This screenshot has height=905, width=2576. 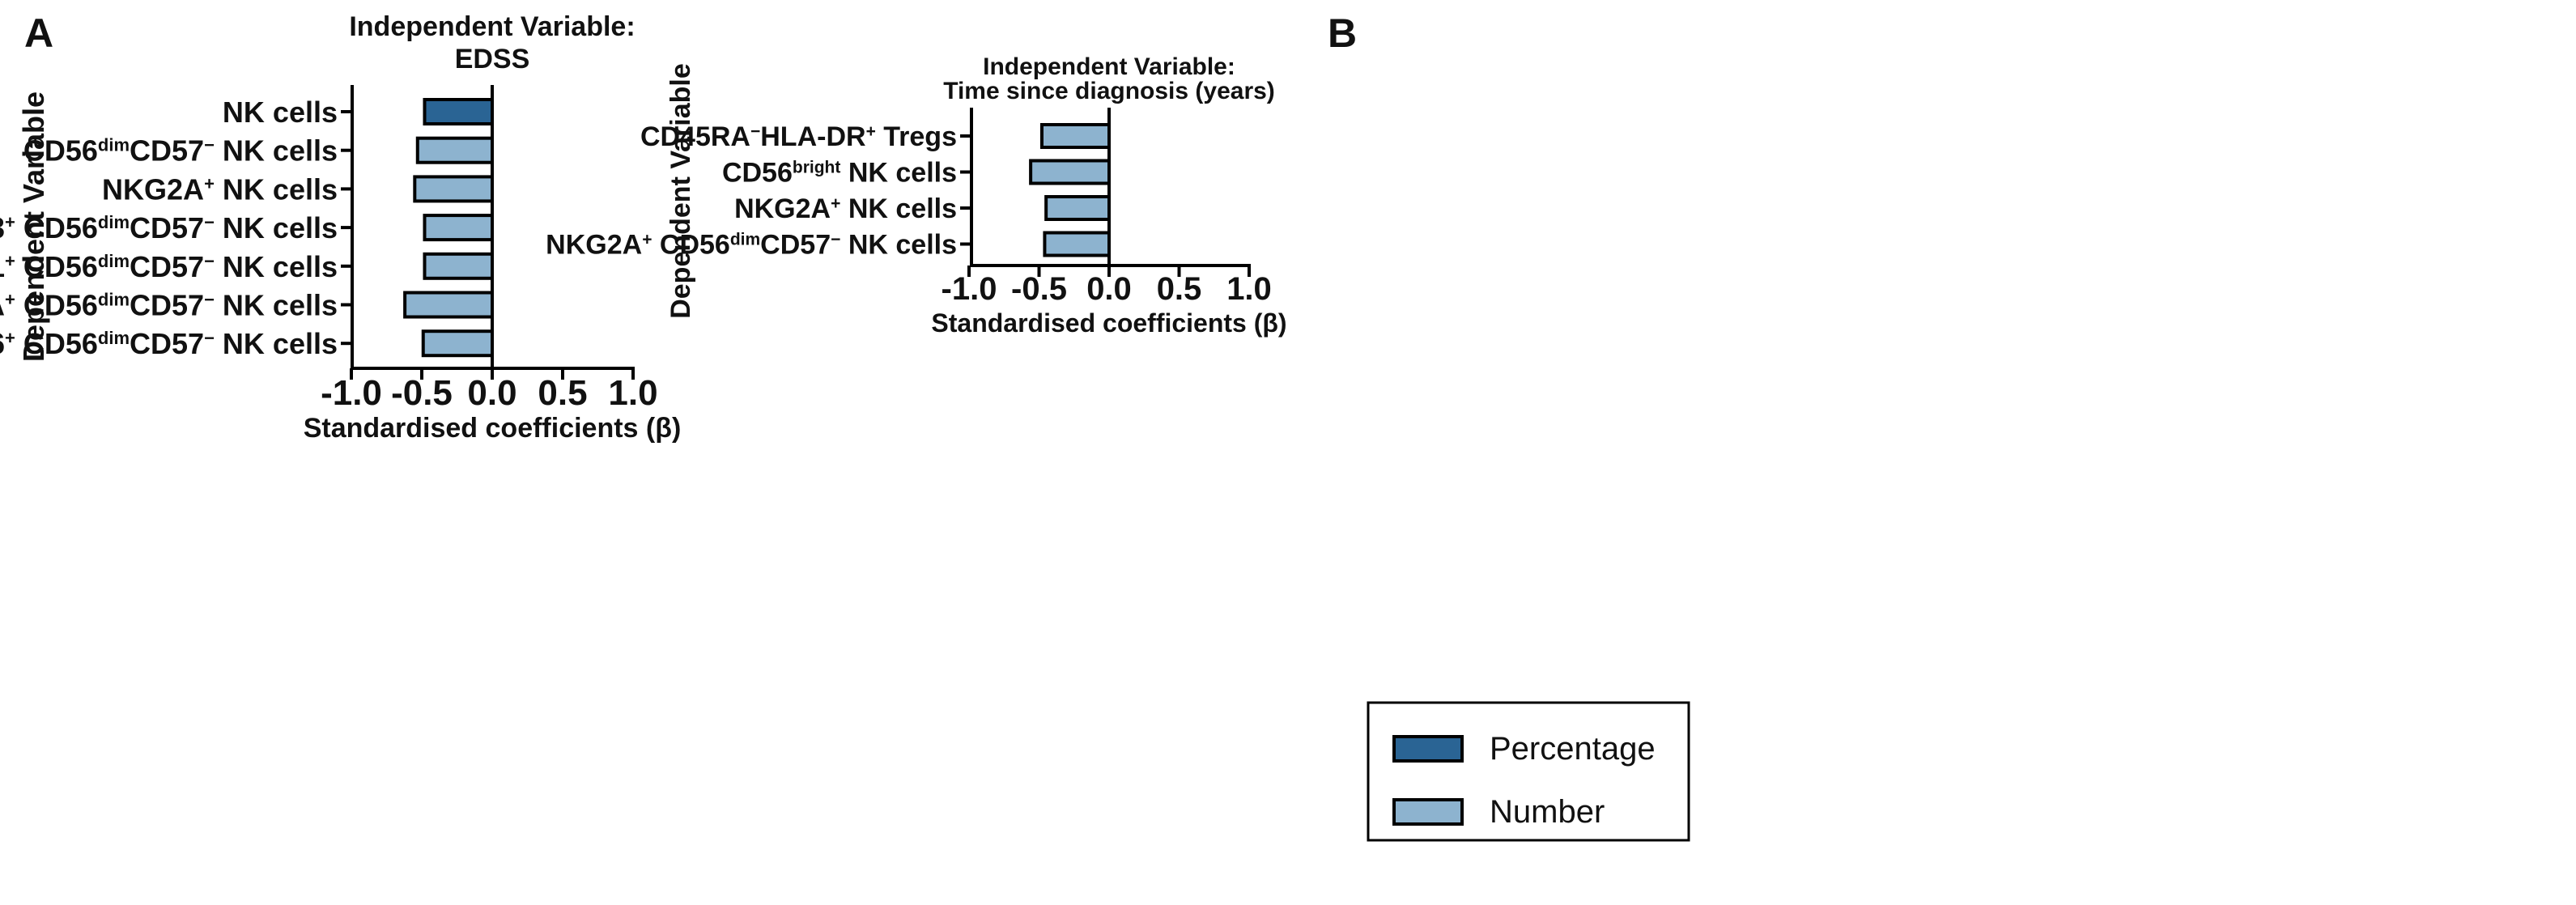 What do you see at coordinates (169, 304) in the screenshot?
I see `panel-a-category-label-6: NKG2A+ CD56dimCD57− NK cells` at bounding box center [169, 304].